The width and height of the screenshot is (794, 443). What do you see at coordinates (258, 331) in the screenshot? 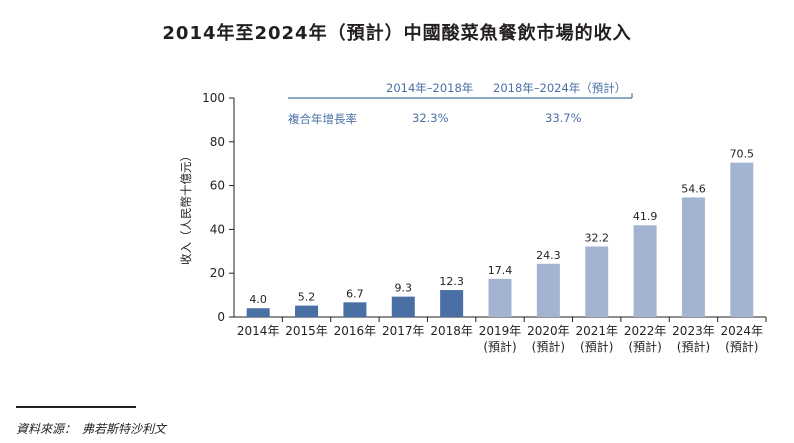
I see `x-tick-label: 2014年` at bounding box center [258, 331].